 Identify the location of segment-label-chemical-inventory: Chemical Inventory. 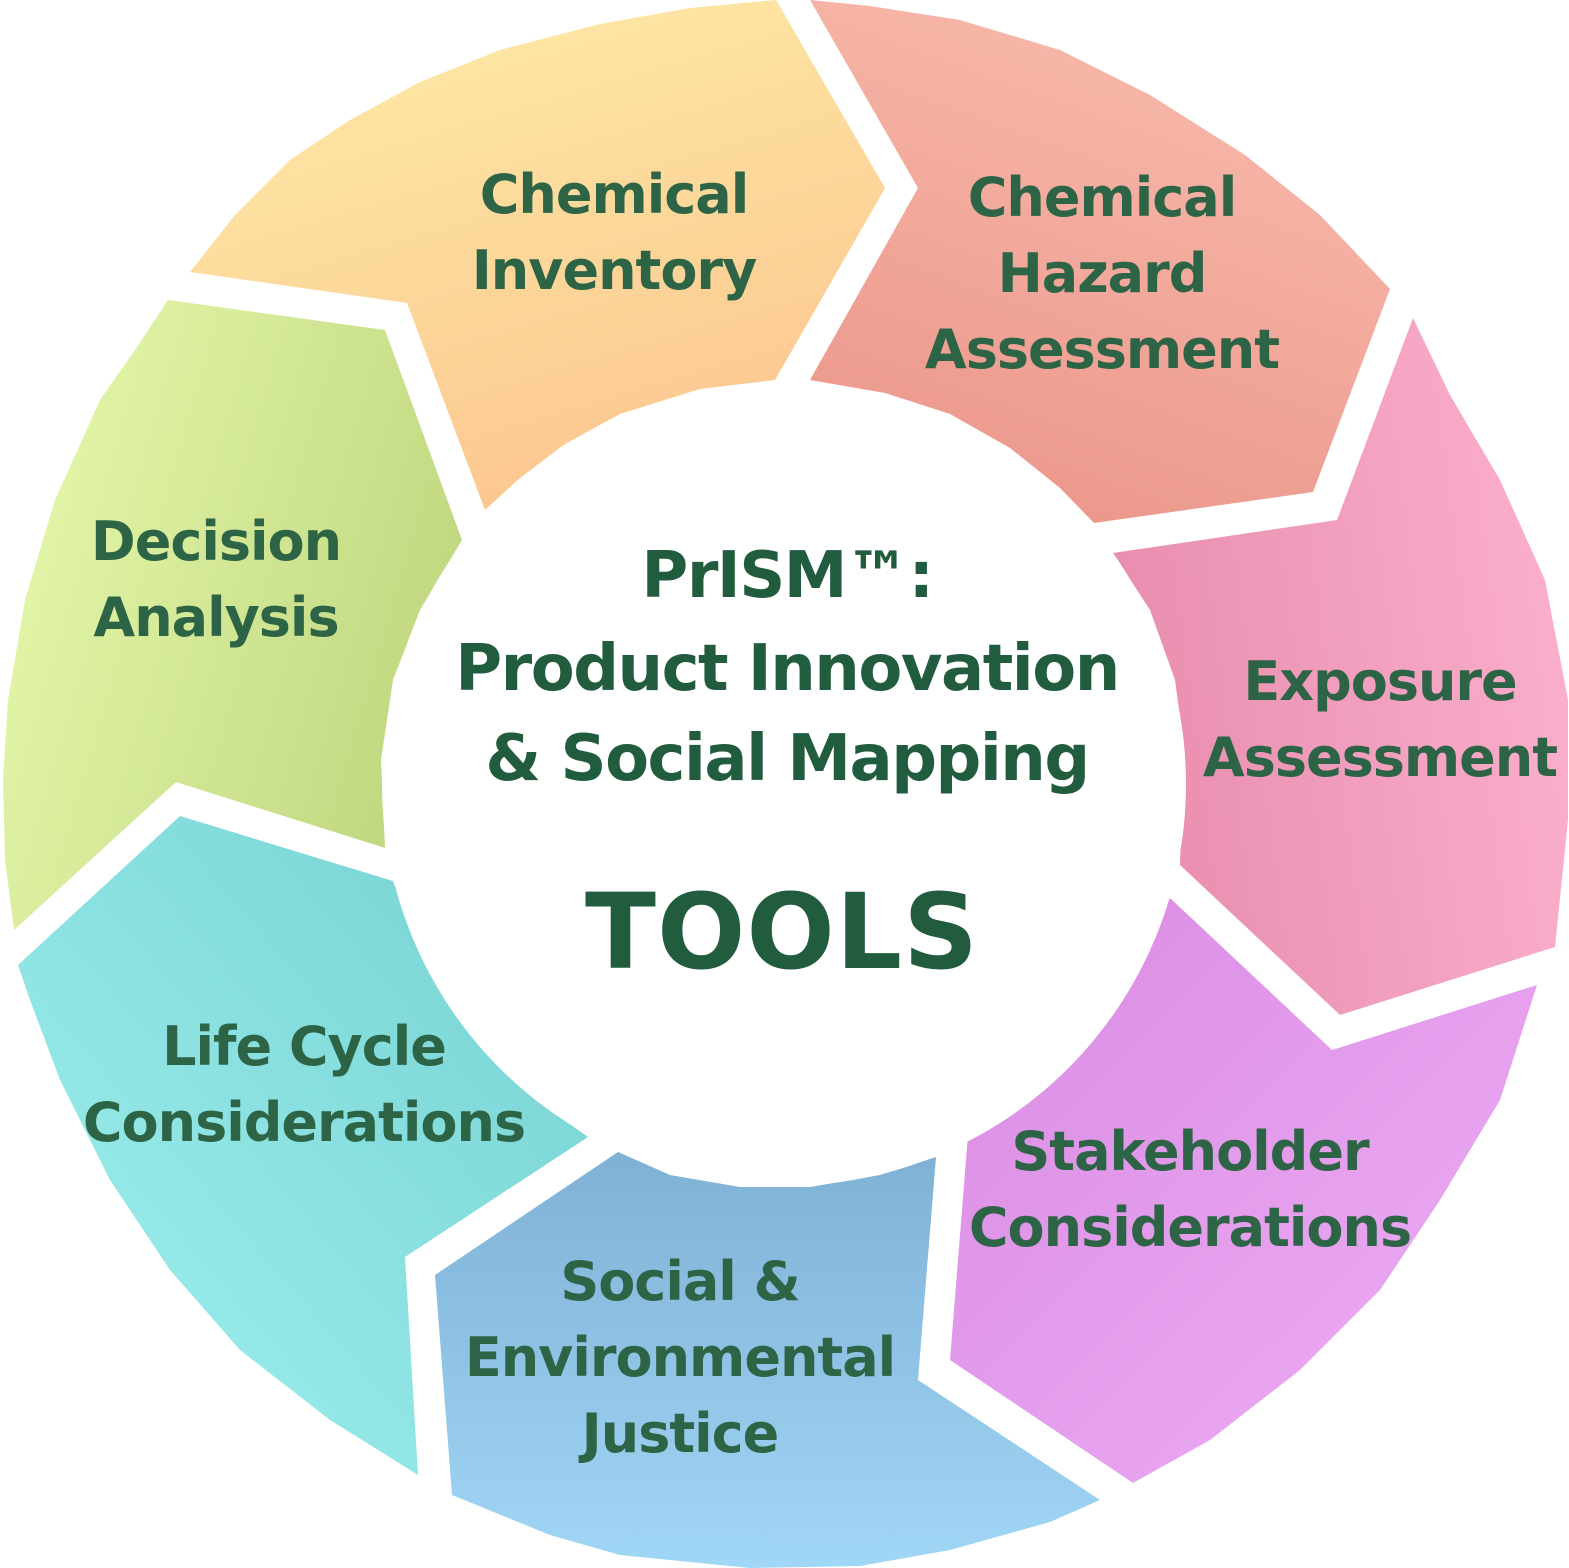
(614, 232).